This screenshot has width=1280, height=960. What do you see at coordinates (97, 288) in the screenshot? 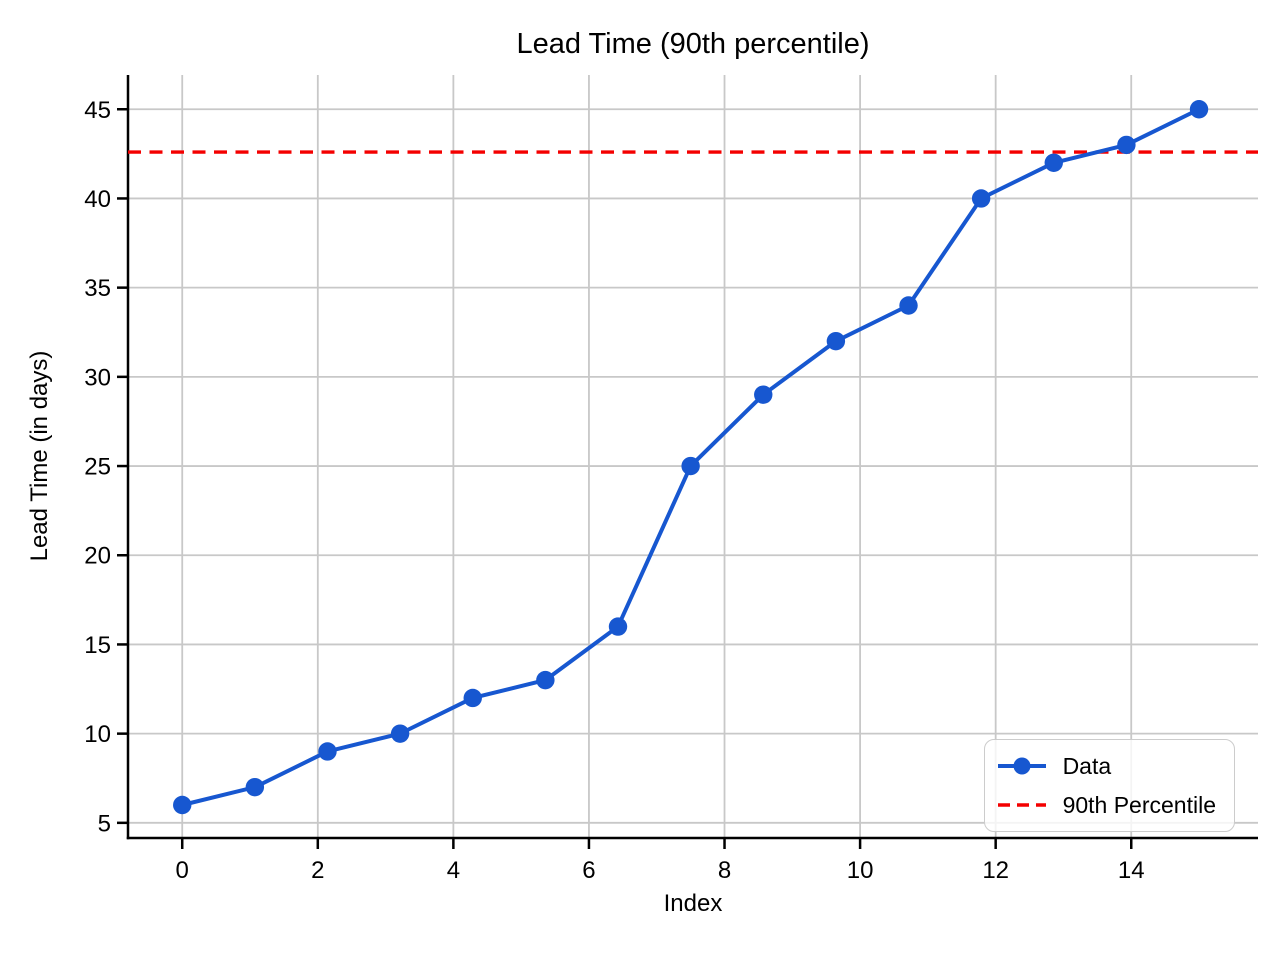
I see `y-tick-label: 35` at bounding box center [97, 288].